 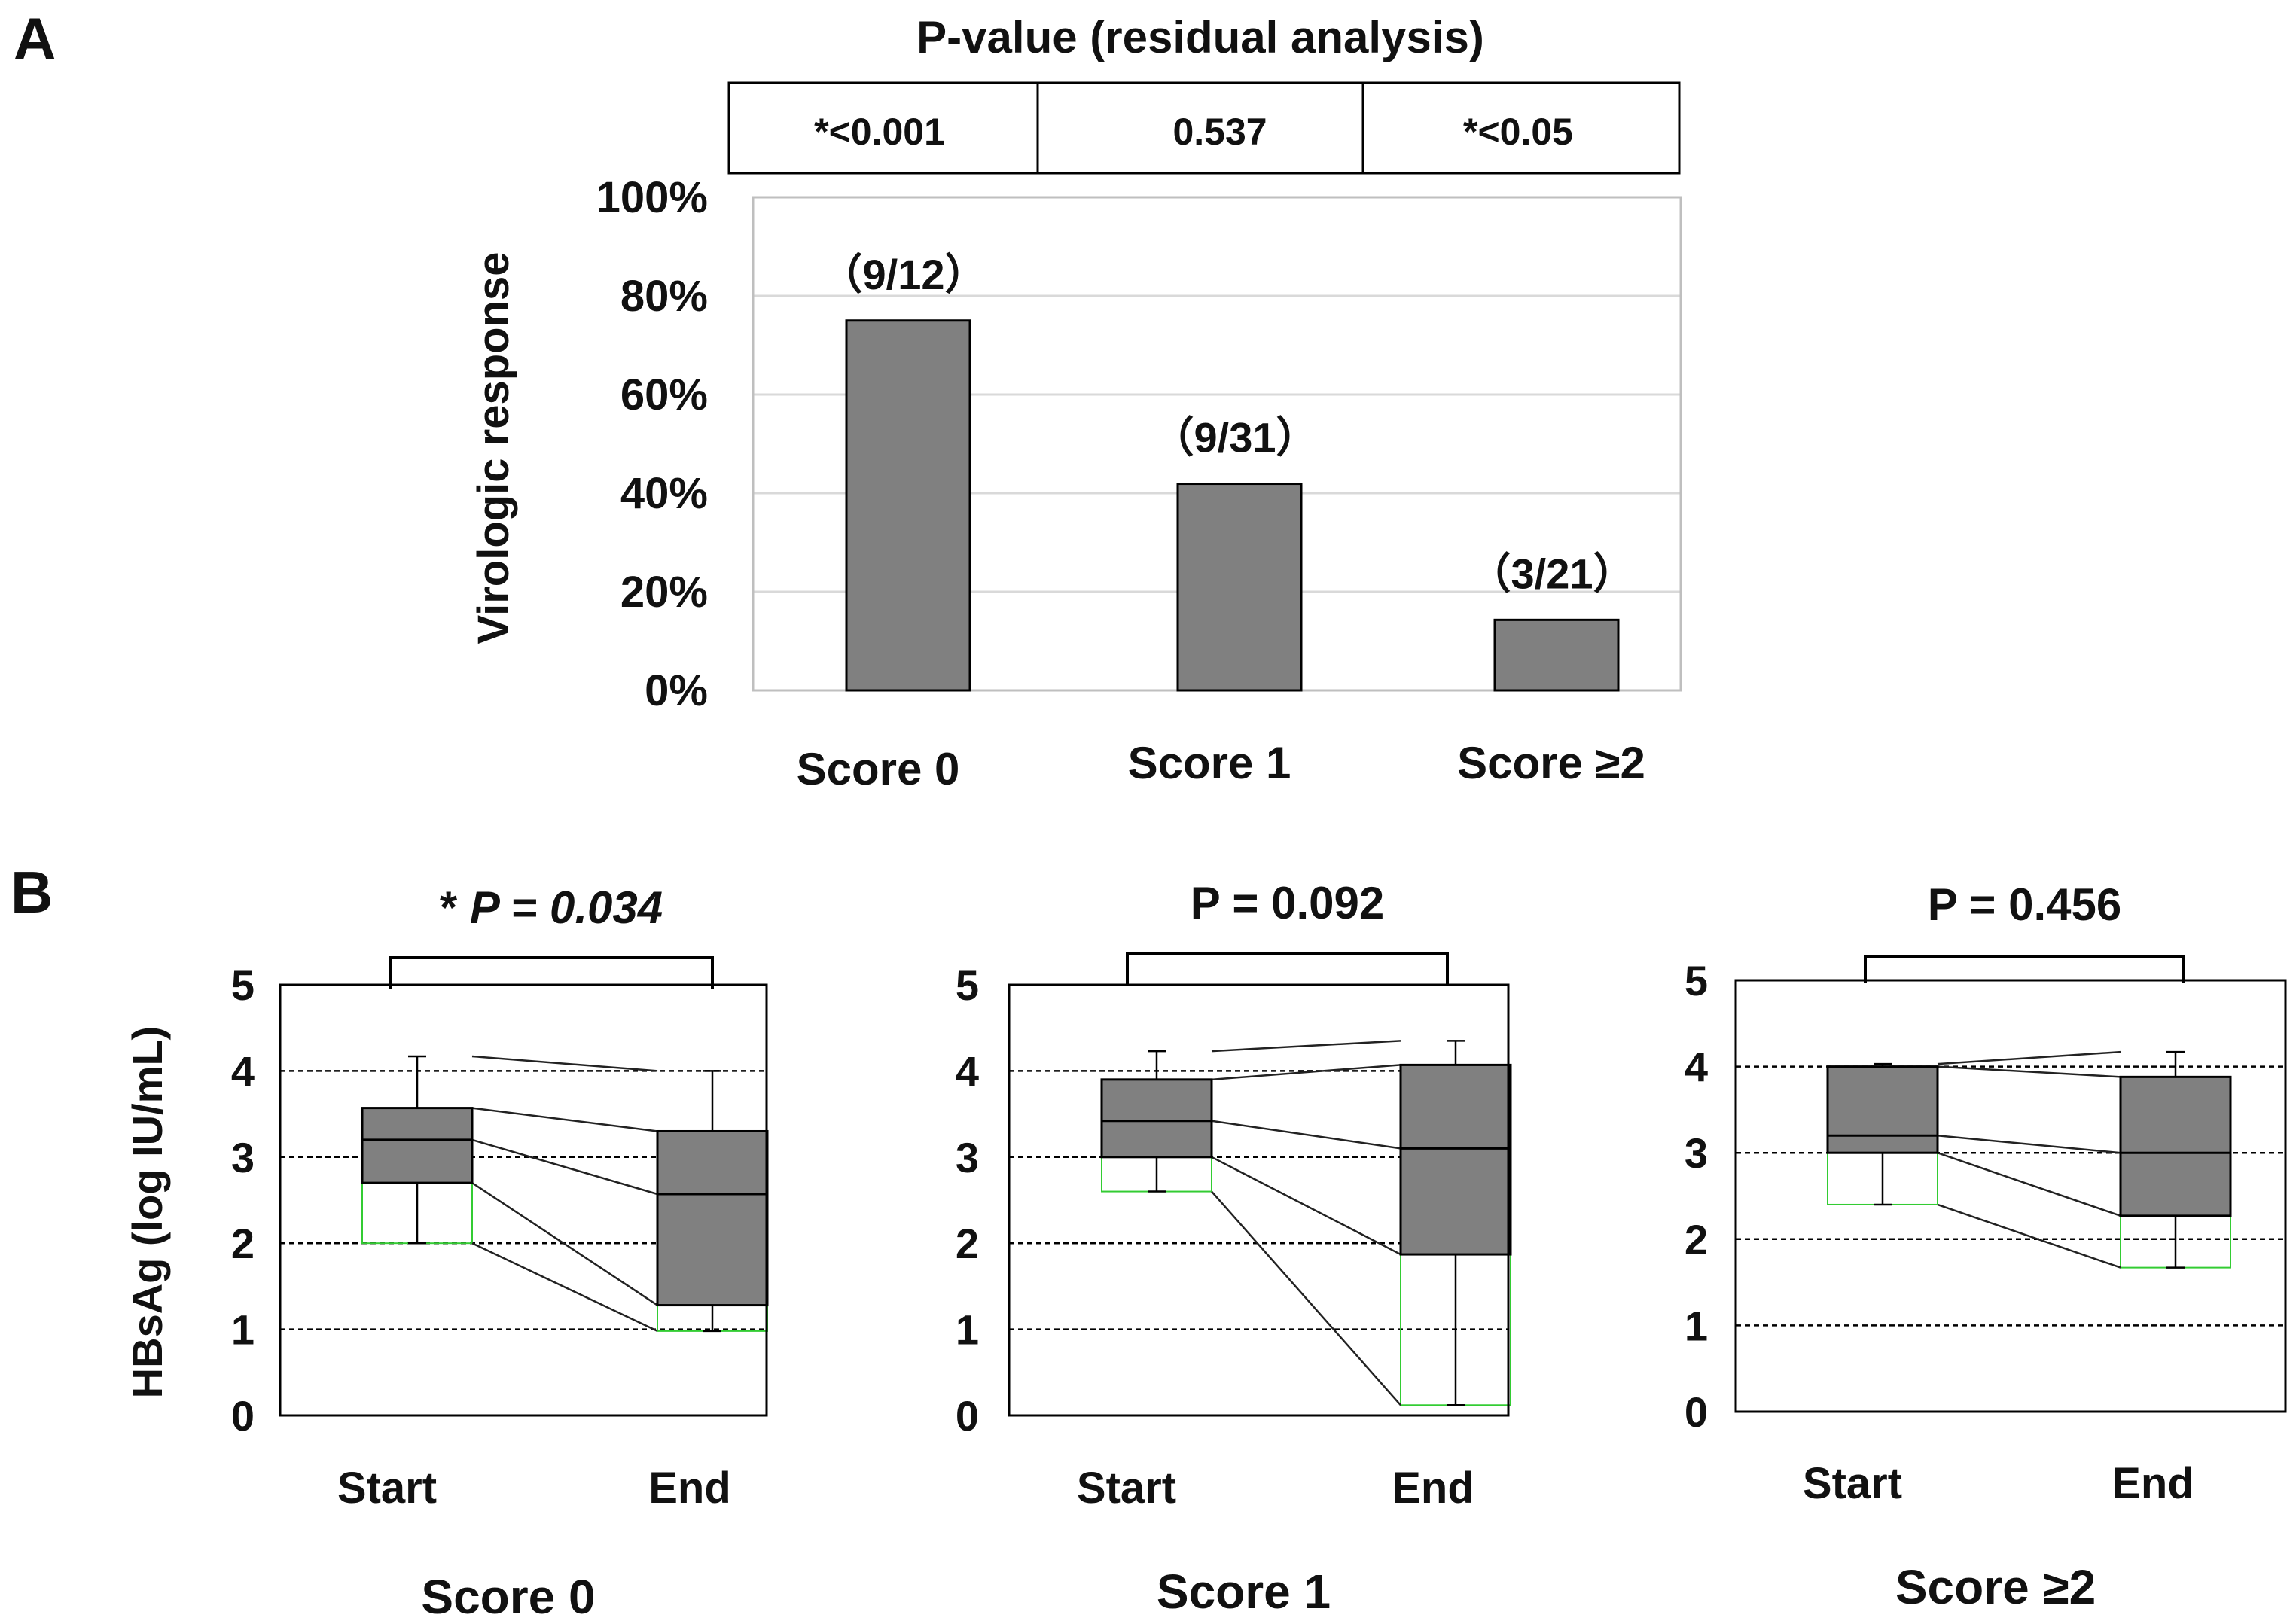 I want to click on a-bar-label: （9/12）, so click(x=904, y=274).